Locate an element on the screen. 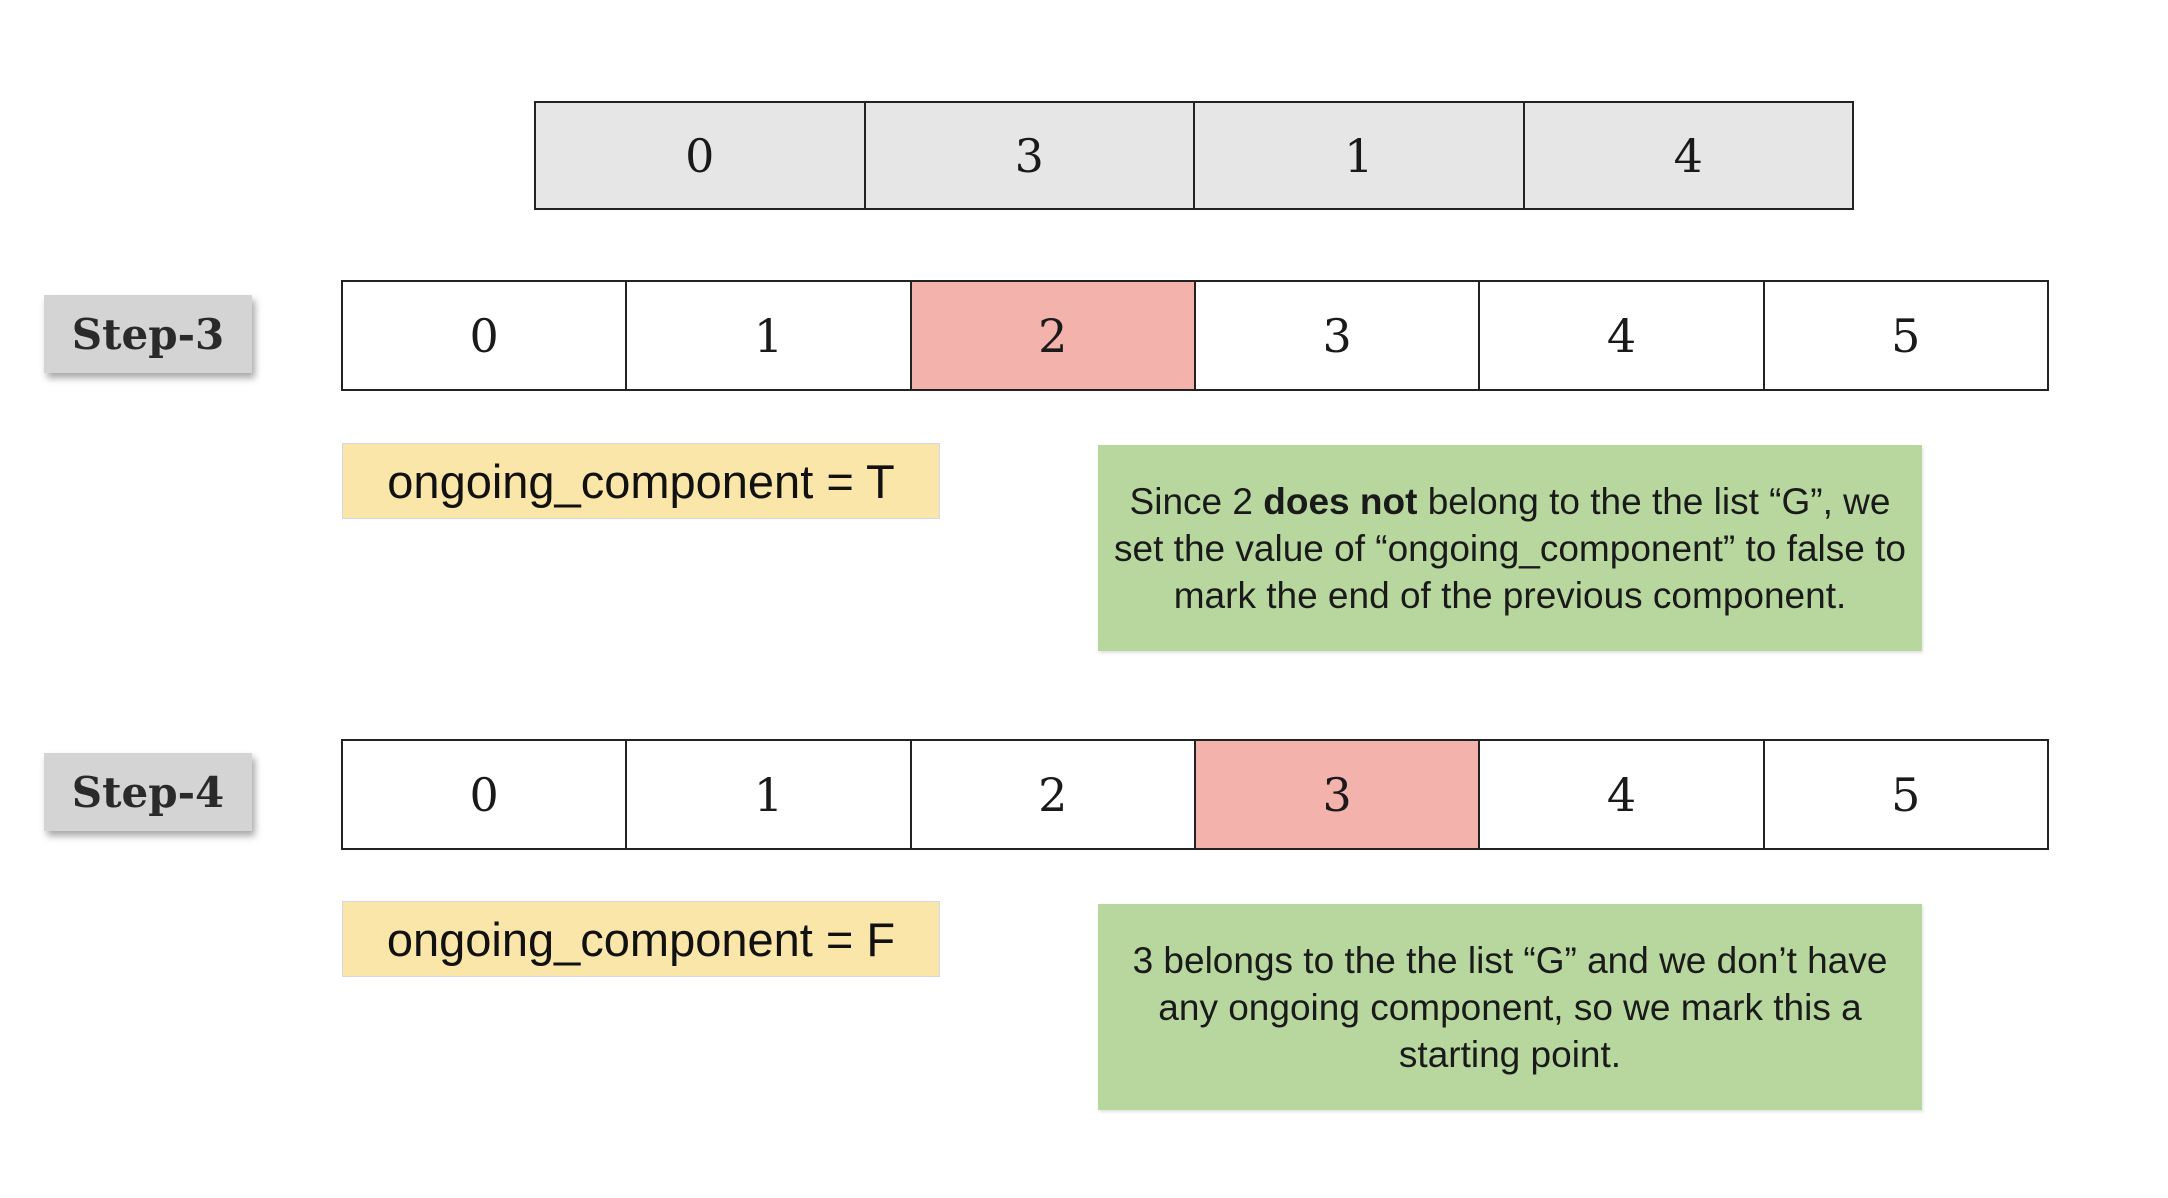  top-array-cell: 1 is located at coordinates (1360, 155).